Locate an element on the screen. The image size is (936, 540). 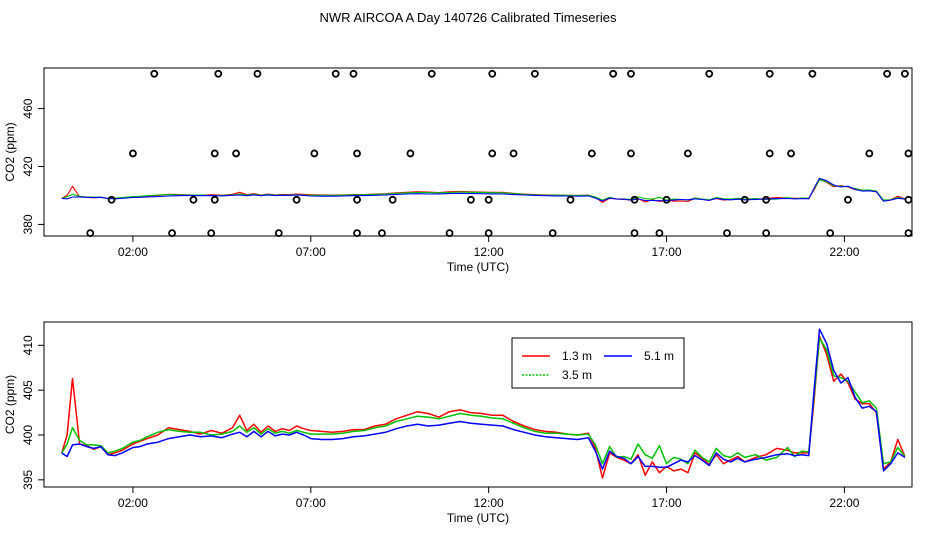
y-tick-label: 460 is located at coordinates (28, 108).